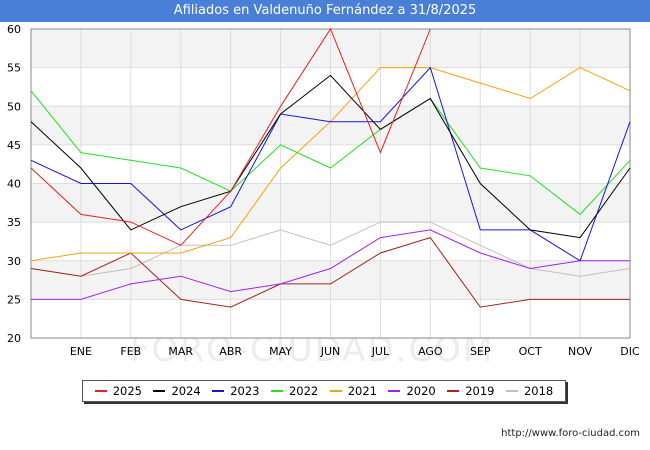  I want to click on legend-item-2019: 2019, so click(471, 391).